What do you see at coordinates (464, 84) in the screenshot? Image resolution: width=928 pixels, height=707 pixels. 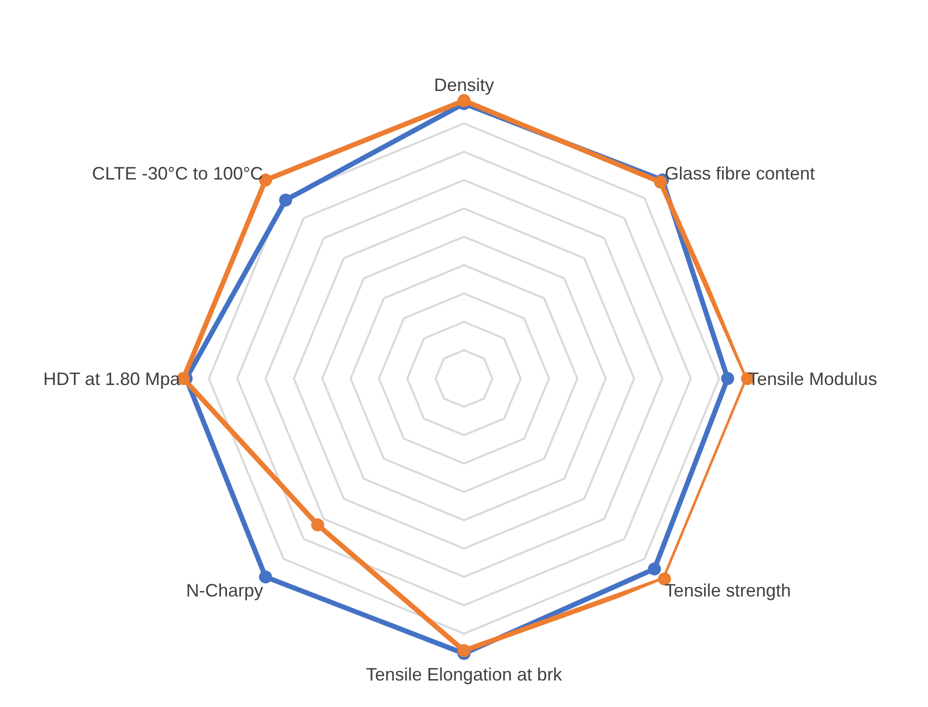 I see `spoke-label: Density` at bounding box center [464, 84].